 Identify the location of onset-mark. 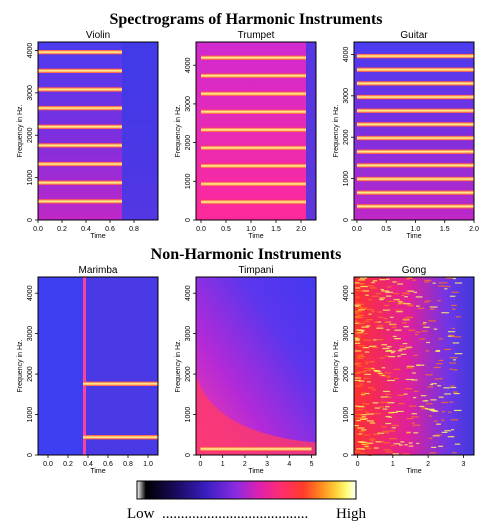
(84, 366).